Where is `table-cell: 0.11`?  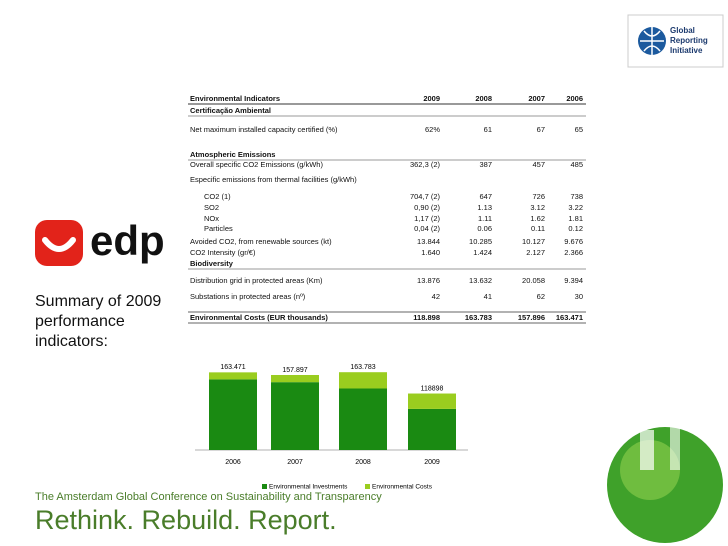 table-cell: 0.11 is located at coordinates (538, 228).